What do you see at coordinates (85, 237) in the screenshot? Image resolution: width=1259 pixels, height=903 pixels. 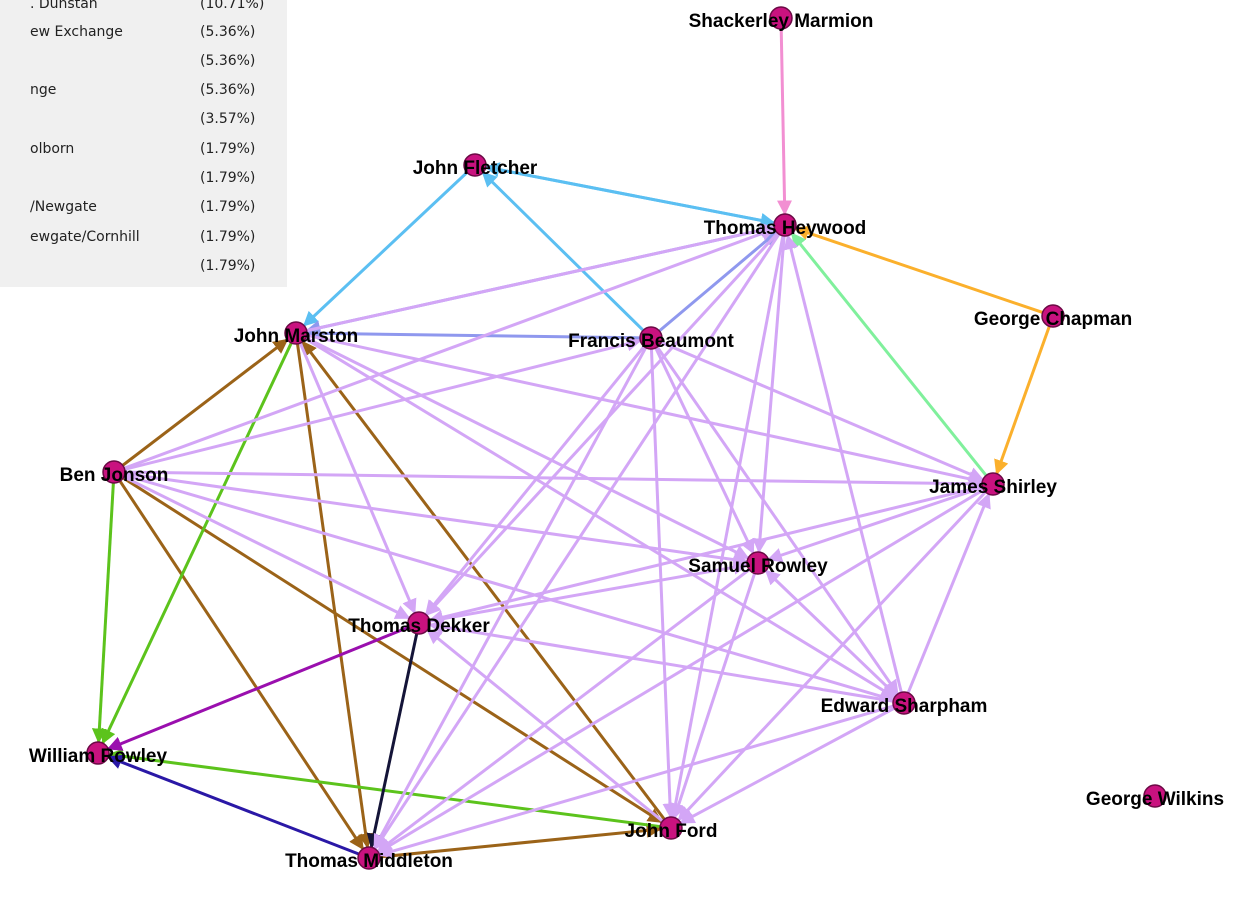 I see `legend-label: ewgate/Cornhill` at bounding box center [85, 237].